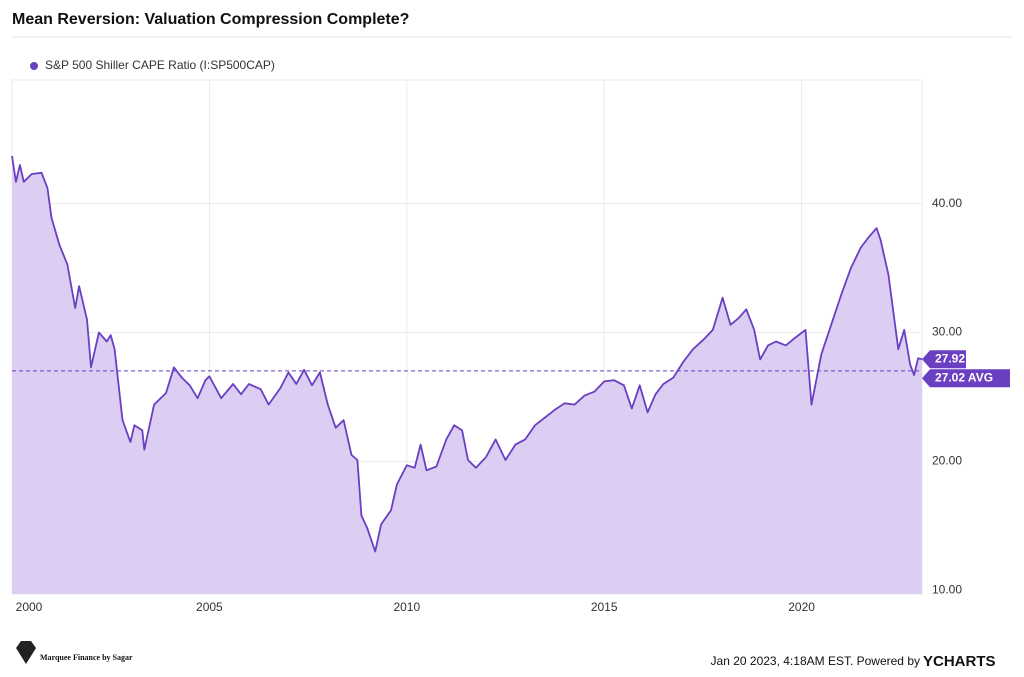 The width and height of the screenshot is (1024, 677). I want to click on last-value-label: 27.92, so click(950, 358).